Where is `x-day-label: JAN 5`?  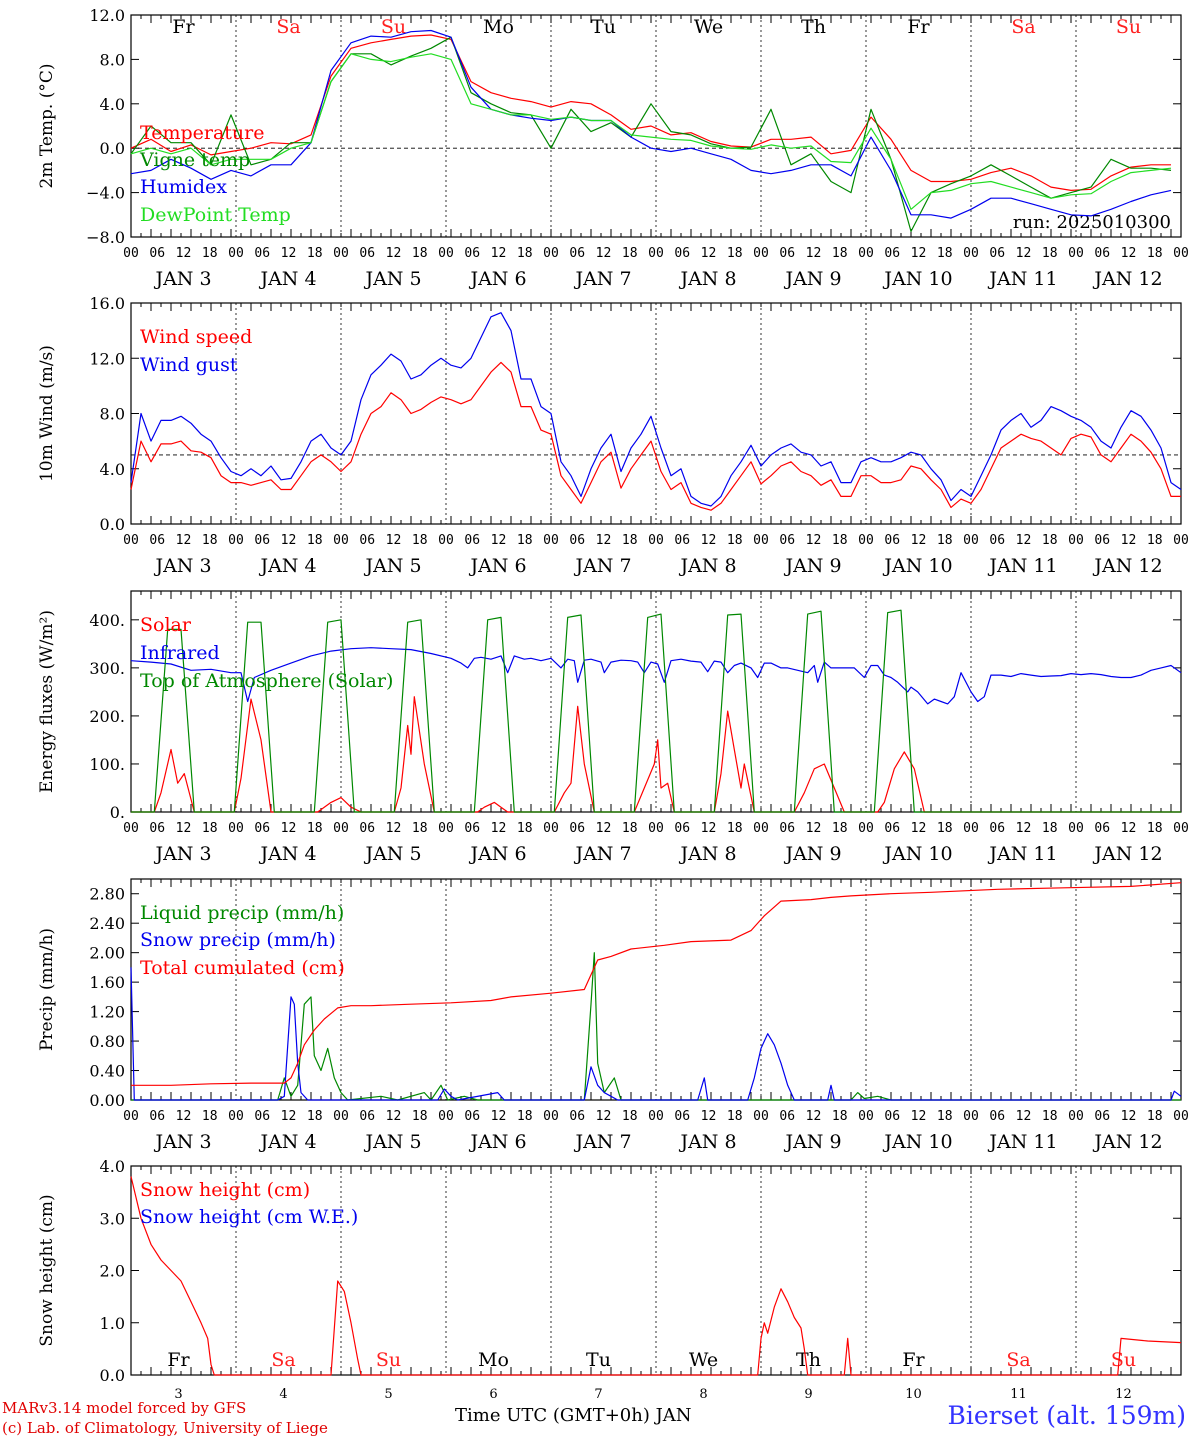
x-day-label: JAN 5 is located at coordinates (392, 854).